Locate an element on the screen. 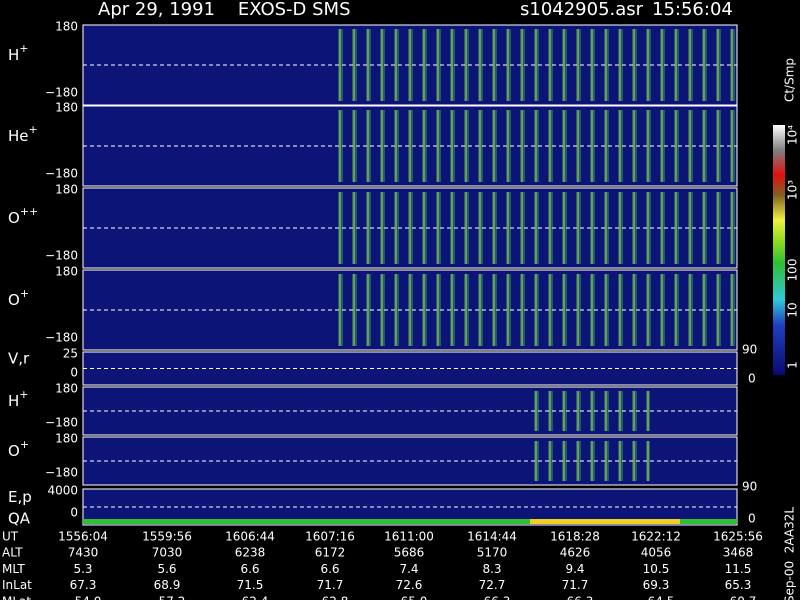 The width and height of the screenshot is (800, 600). panel-label: V,r is located at coordinates (19, 358).